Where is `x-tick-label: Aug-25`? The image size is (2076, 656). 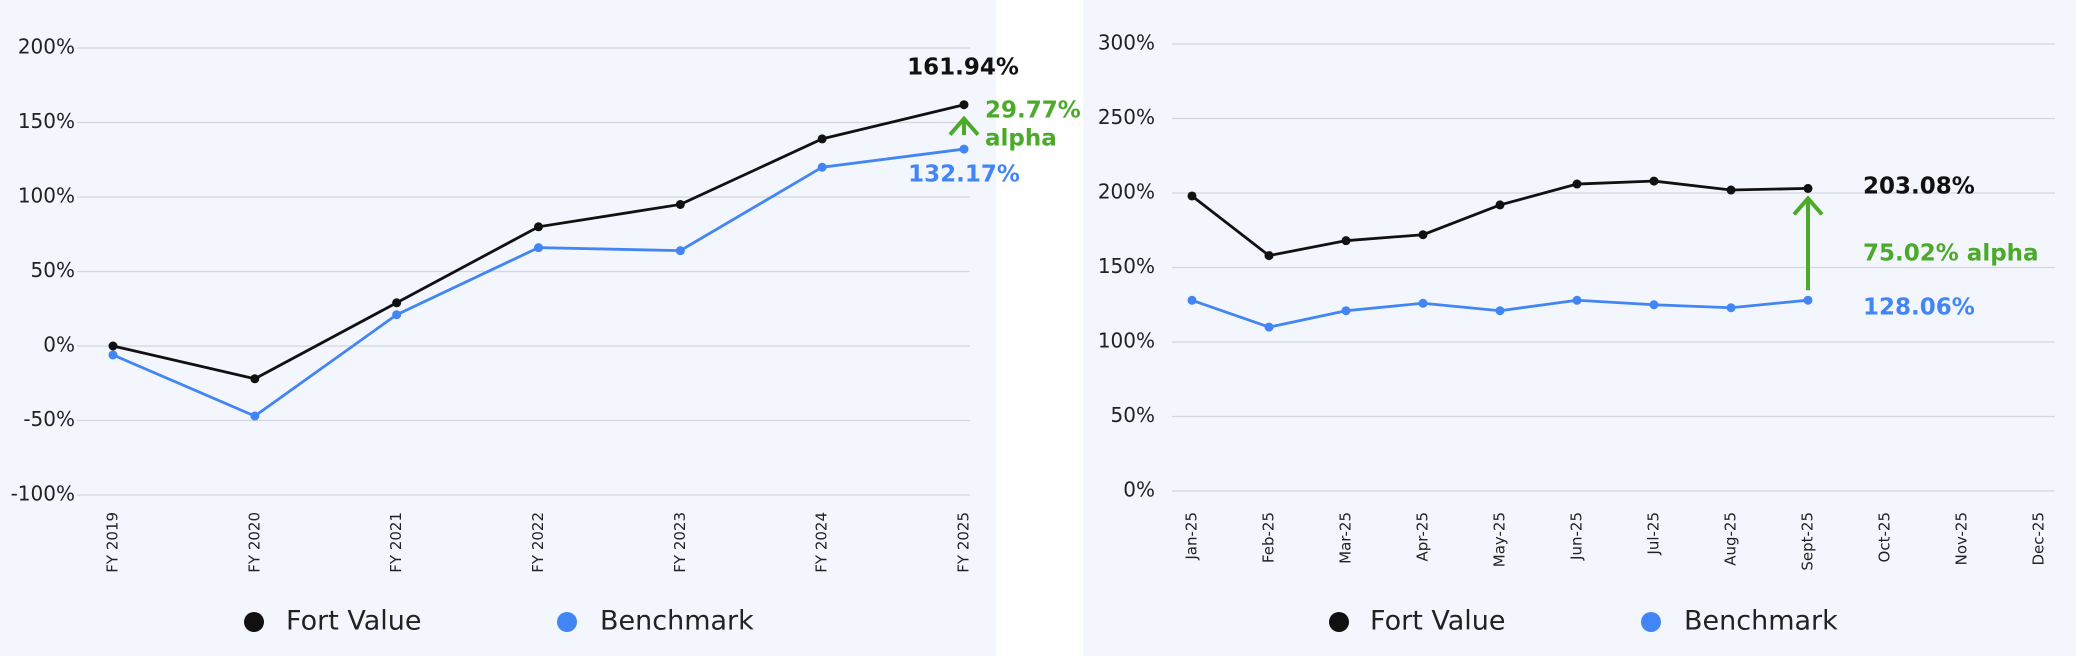
x-tick-label: Aug-25 is located at coordinates (1731, 539).